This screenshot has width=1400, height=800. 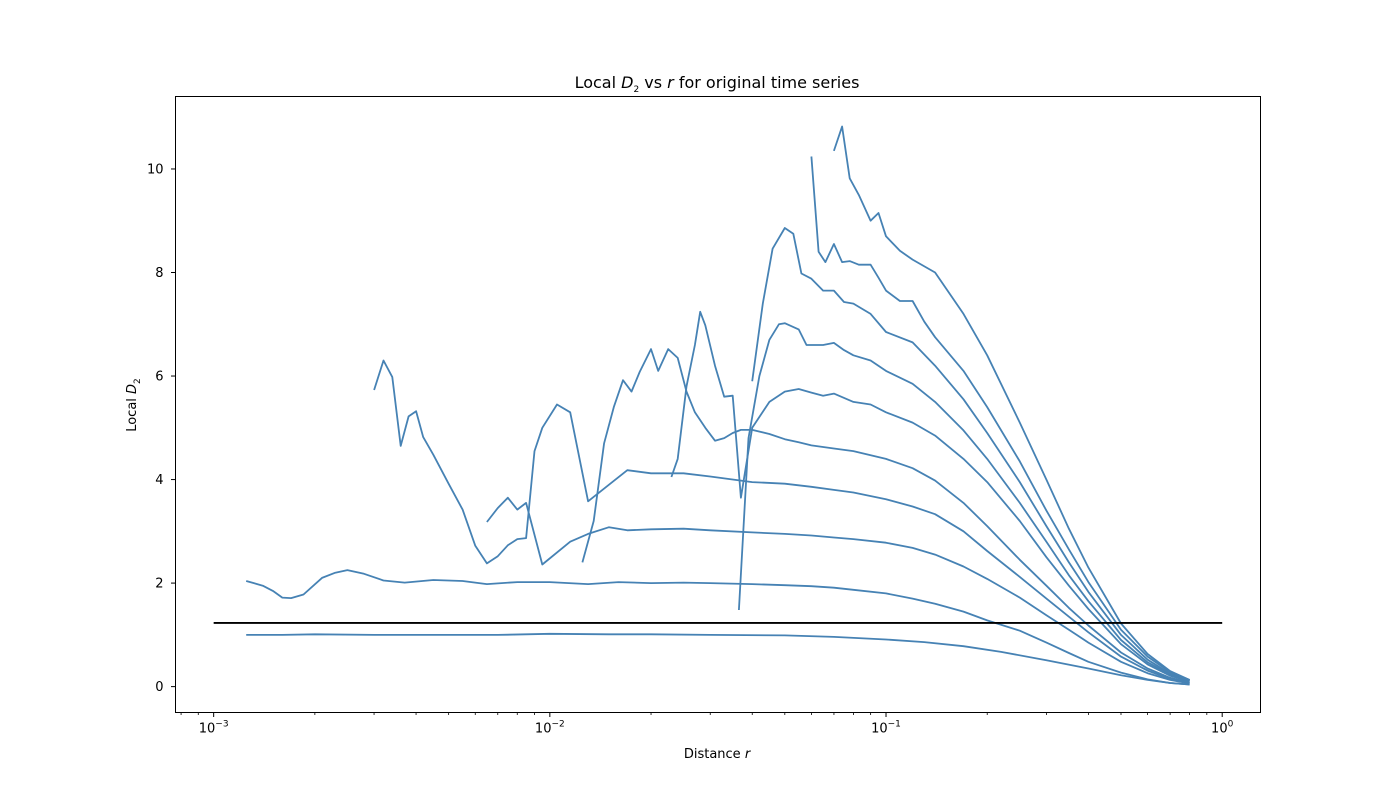 I want to click on y-tick-label: 0, so click(x=159, y=687).